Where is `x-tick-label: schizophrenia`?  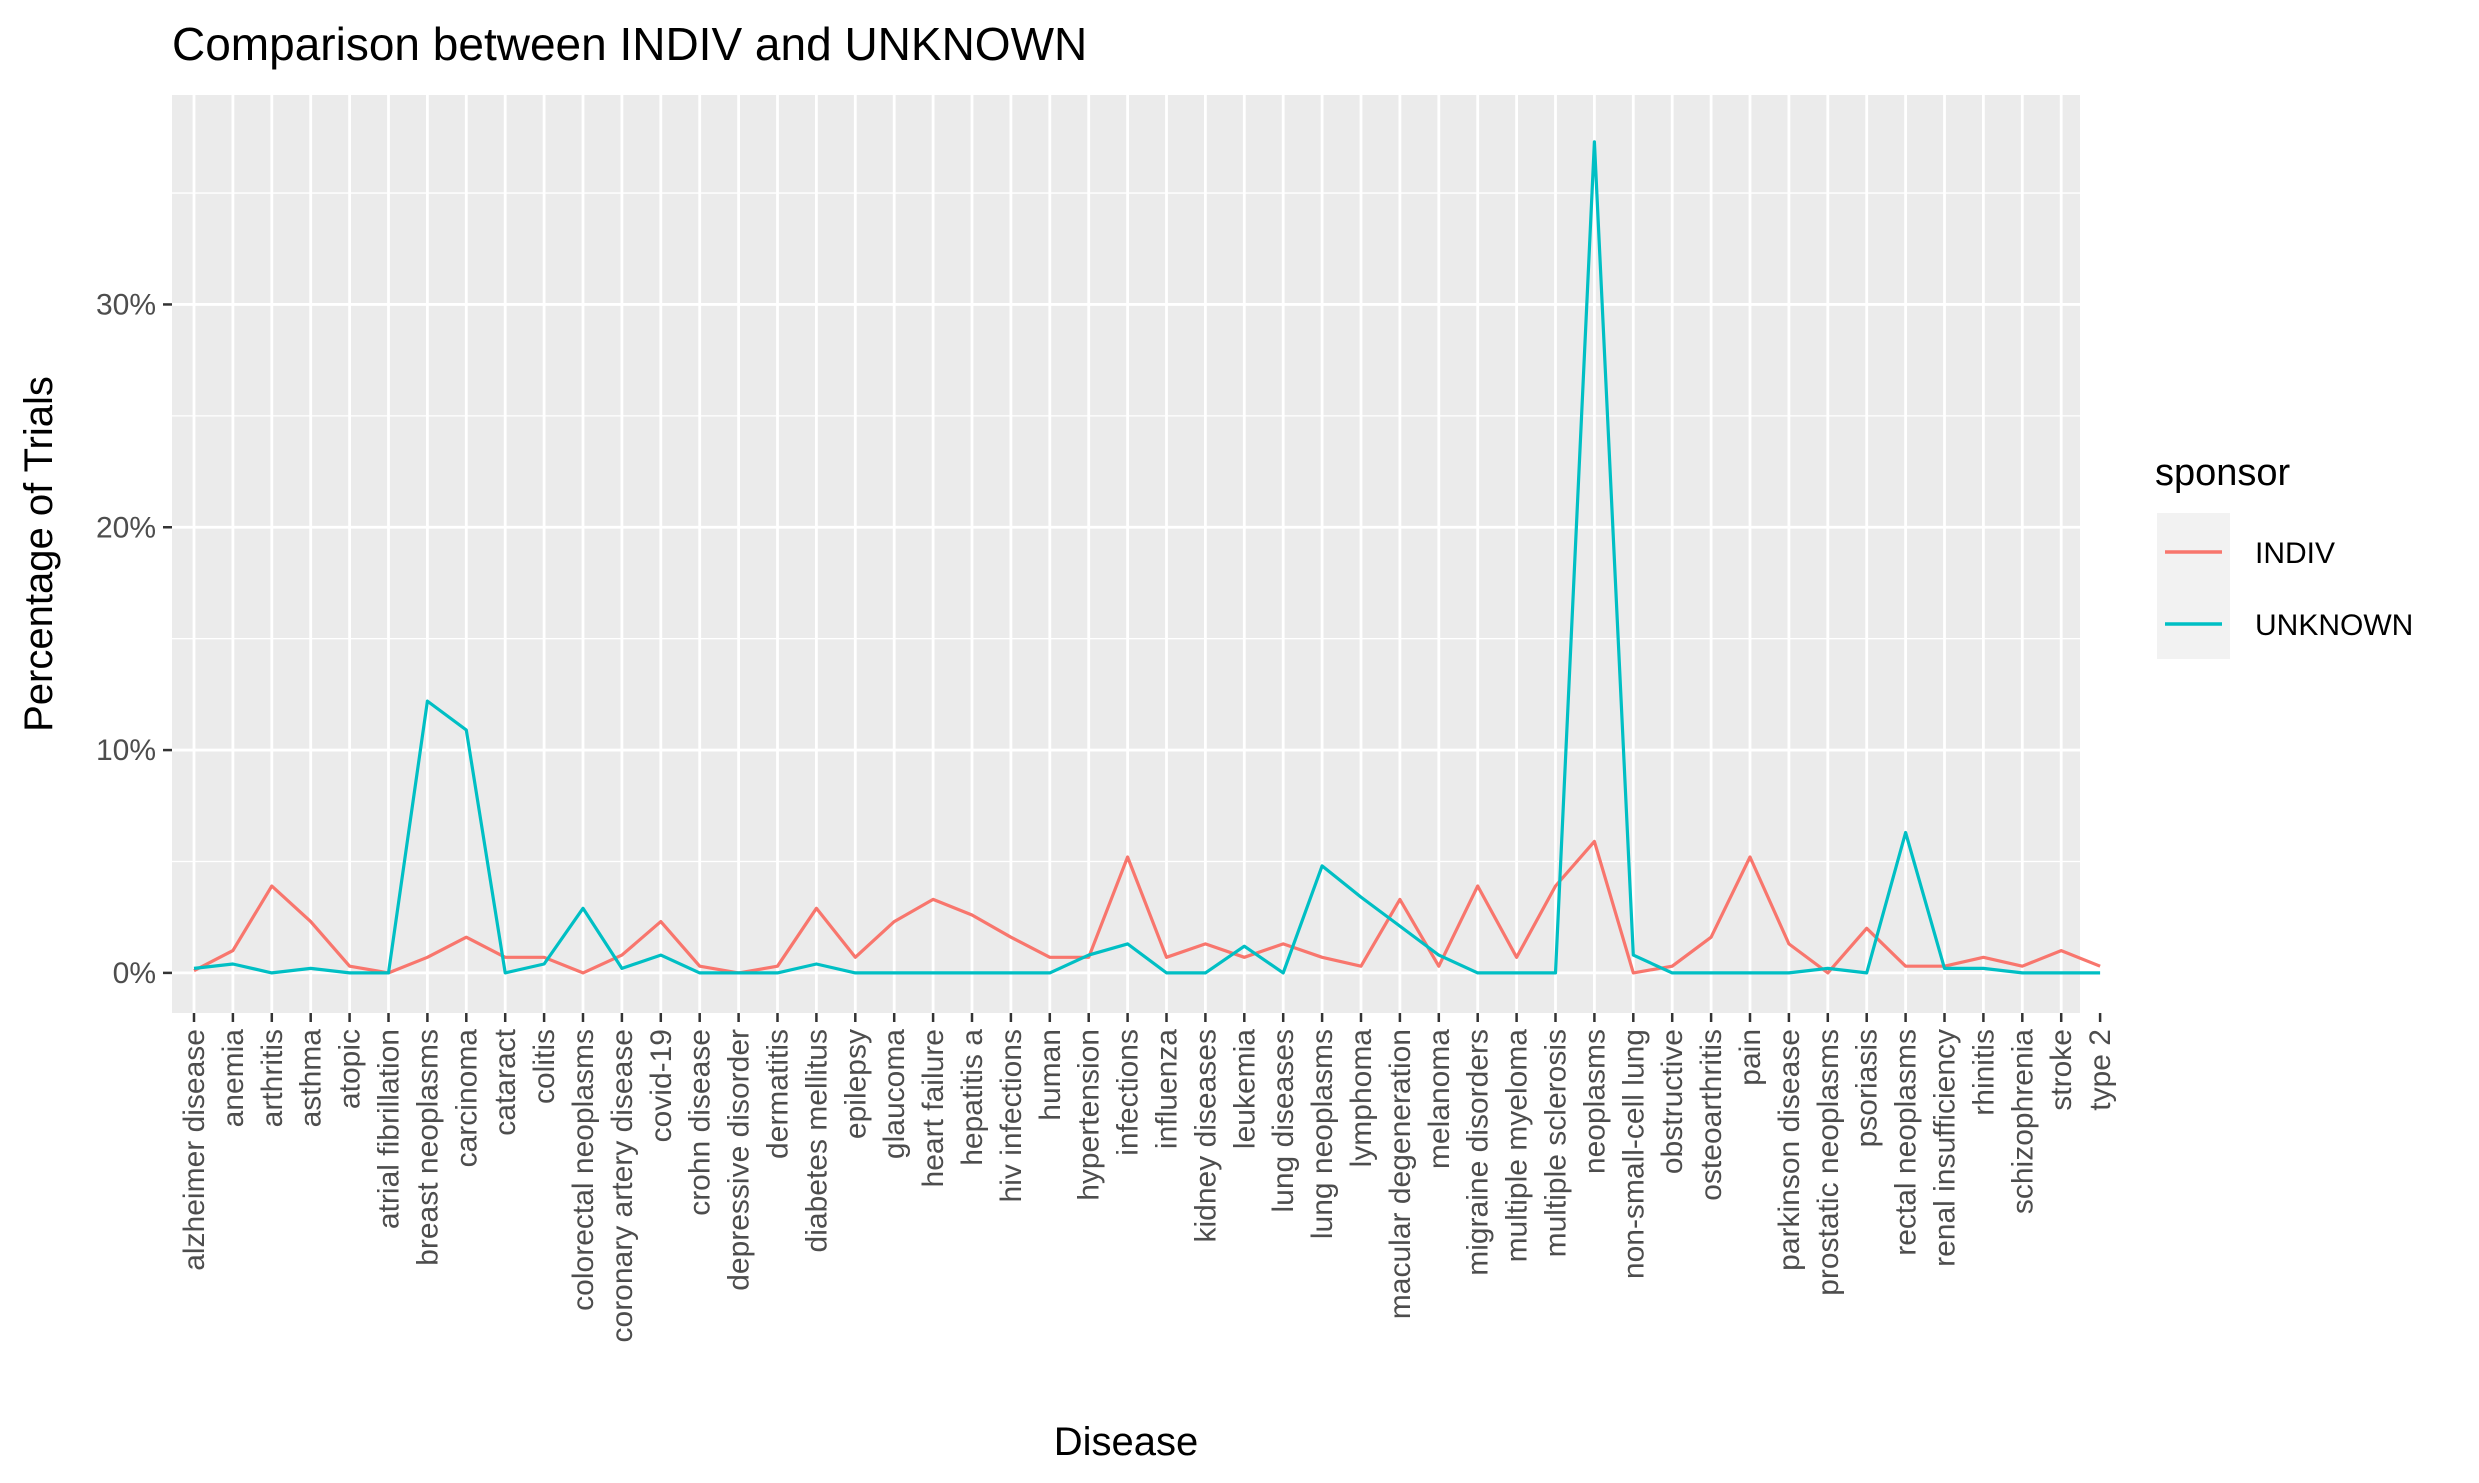
x-tick-label: schizophrenia is located at coordinates (2022, 1121).